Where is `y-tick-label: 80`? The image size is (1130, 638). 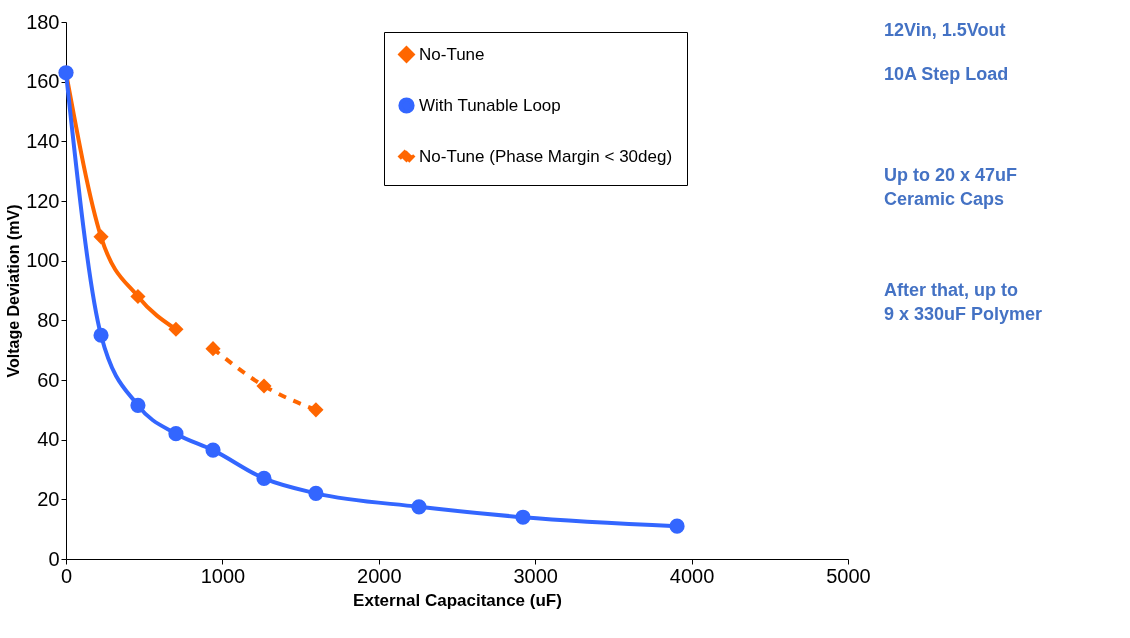 y-tick-label: 80 is located at coordinates (48, 319).